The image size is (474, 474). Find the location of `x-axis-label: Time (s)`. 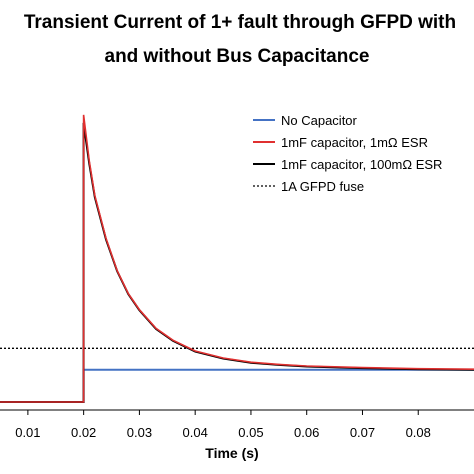

x-axis-label: Time (s) is located at coordinates (231, 453).